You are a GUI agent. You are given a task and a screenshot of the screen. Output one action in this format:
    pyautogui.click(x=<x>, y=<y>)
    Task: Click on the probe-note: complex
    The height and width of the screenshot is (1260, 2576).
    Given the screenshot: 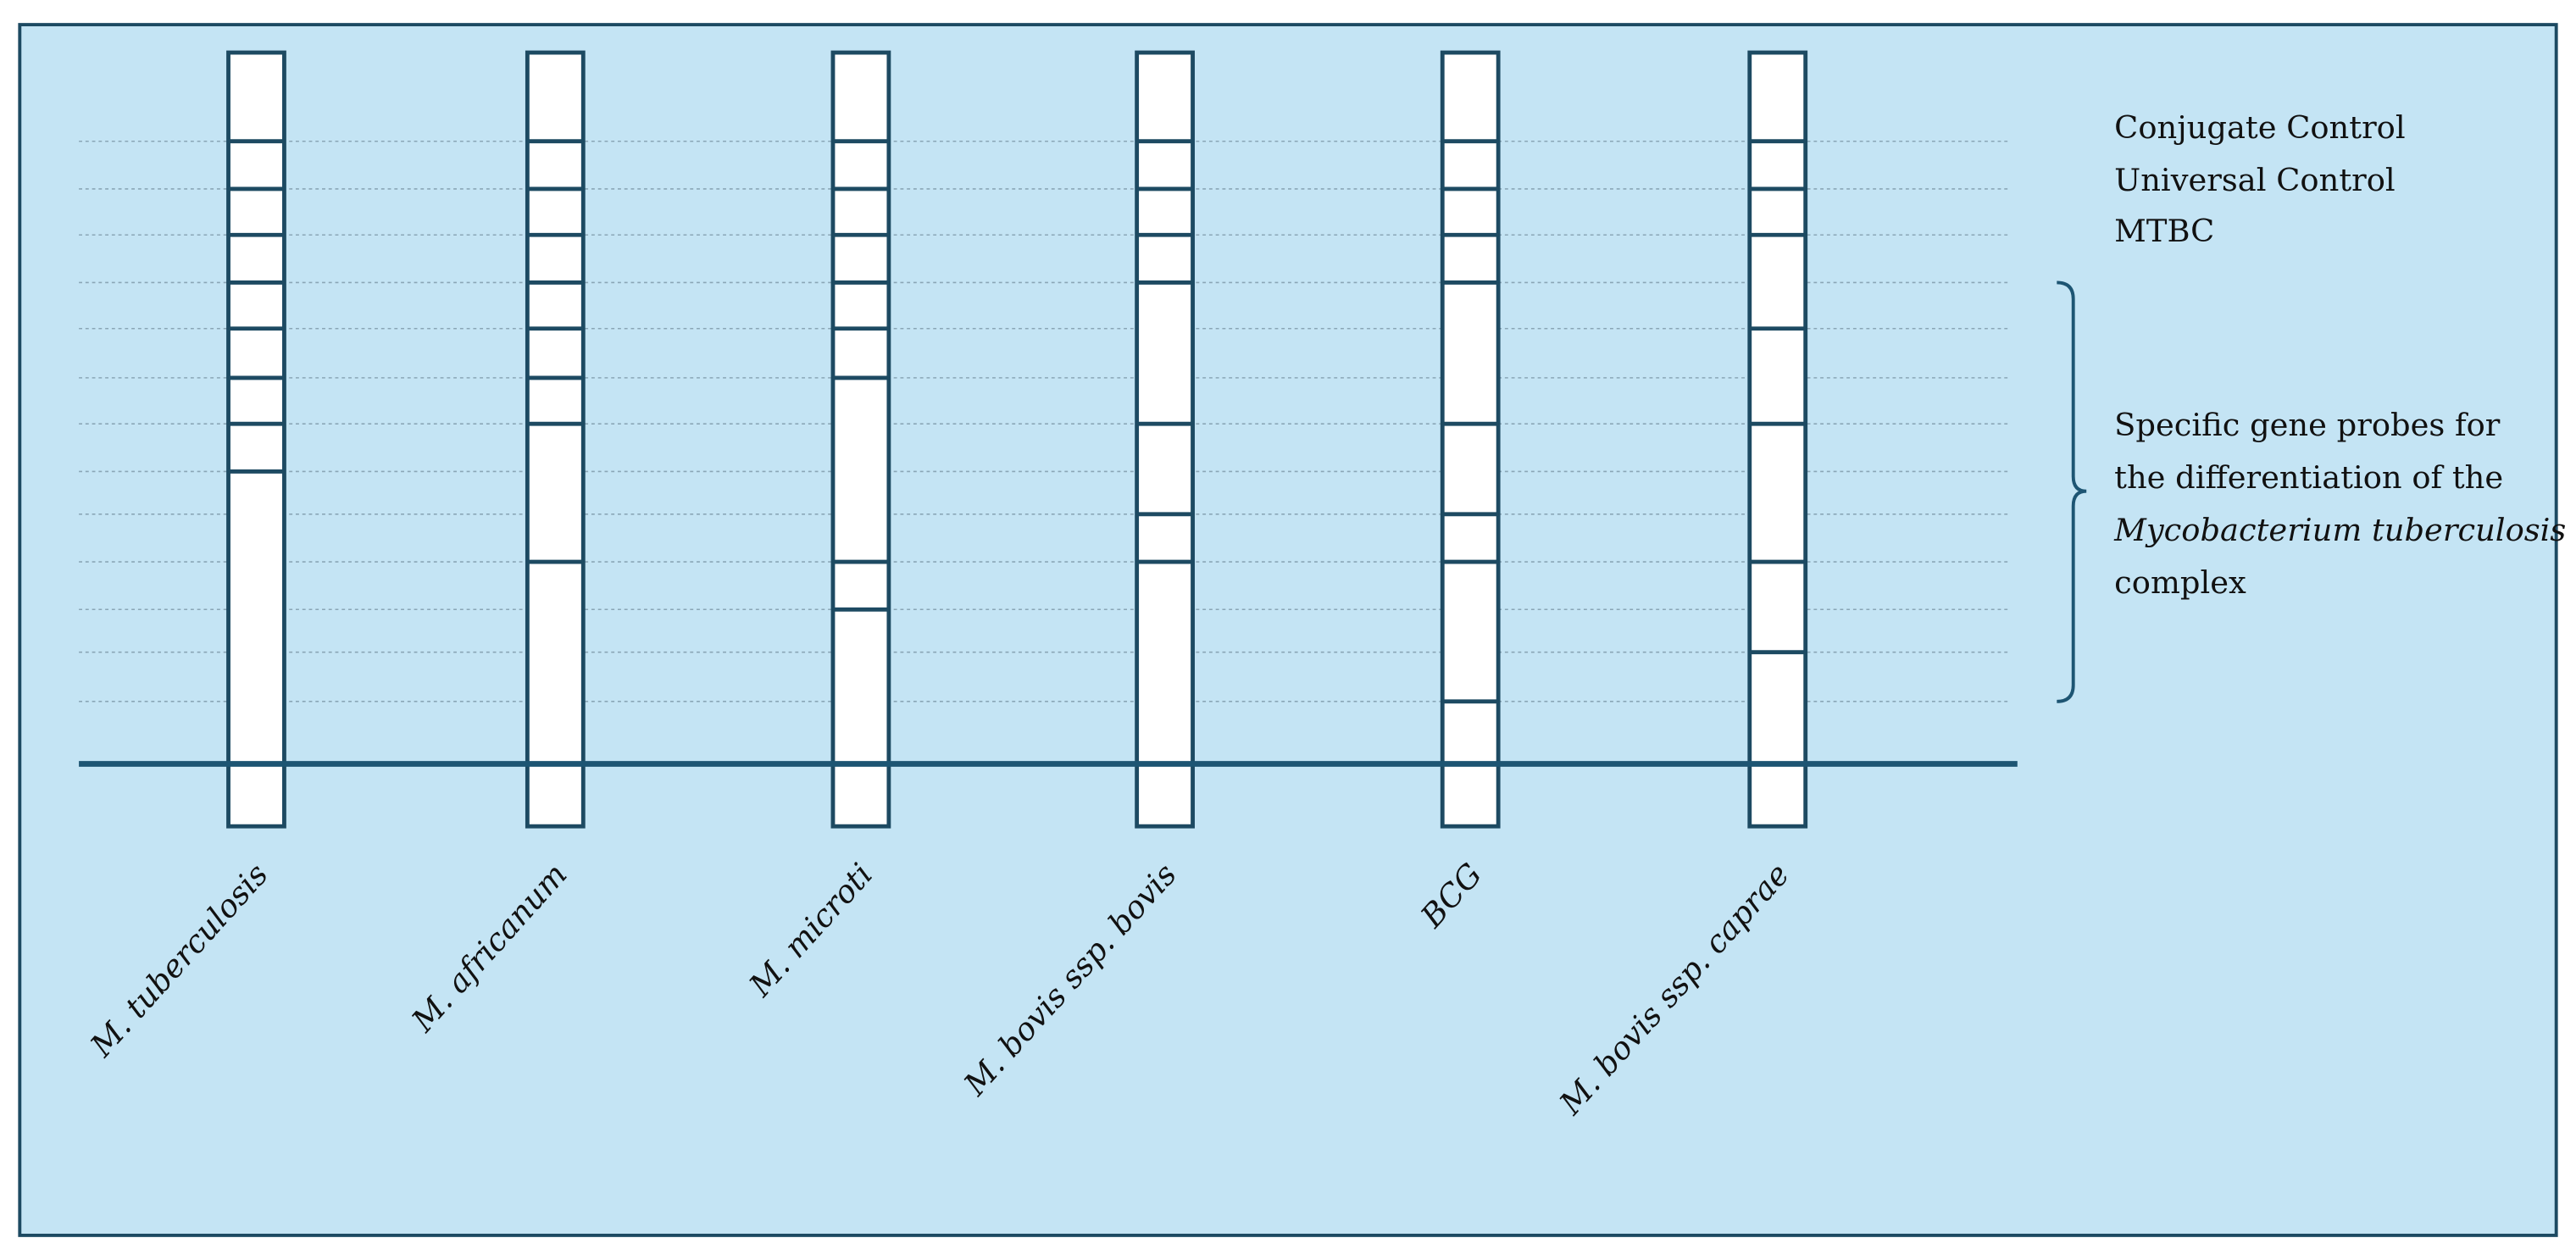 What is the action you would take?
    pyautogui.click(x=2180, y=583)
    